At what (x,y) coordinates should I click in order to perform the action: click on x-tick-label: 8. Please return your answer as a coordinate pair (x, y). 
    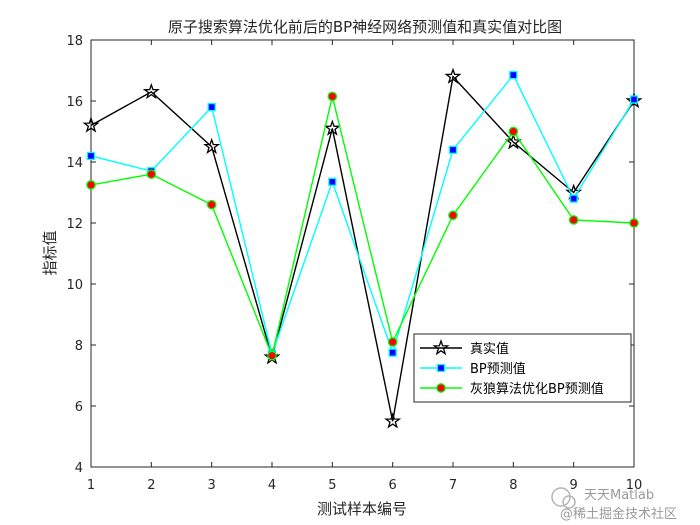
    Looking at the image, I should click on (513, 485).